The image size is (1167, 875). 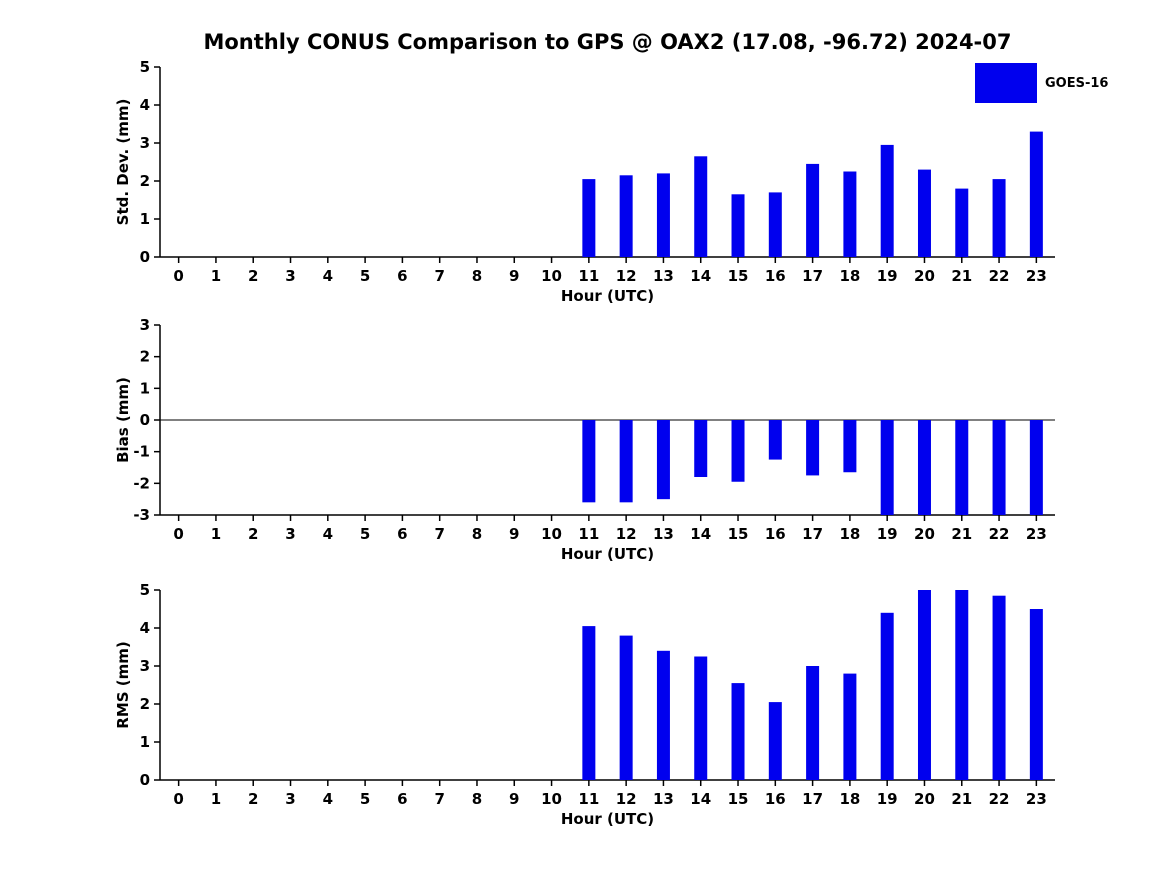 What do you see at coordinates (123, 684) in the screenshot?
I see `y-axis-label: RMS (mm)` at bounding box center [123, 684].